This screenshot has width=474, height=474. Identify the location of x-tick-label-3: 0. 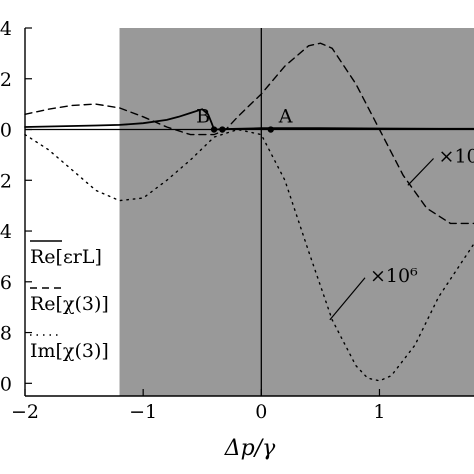
(261, 412).